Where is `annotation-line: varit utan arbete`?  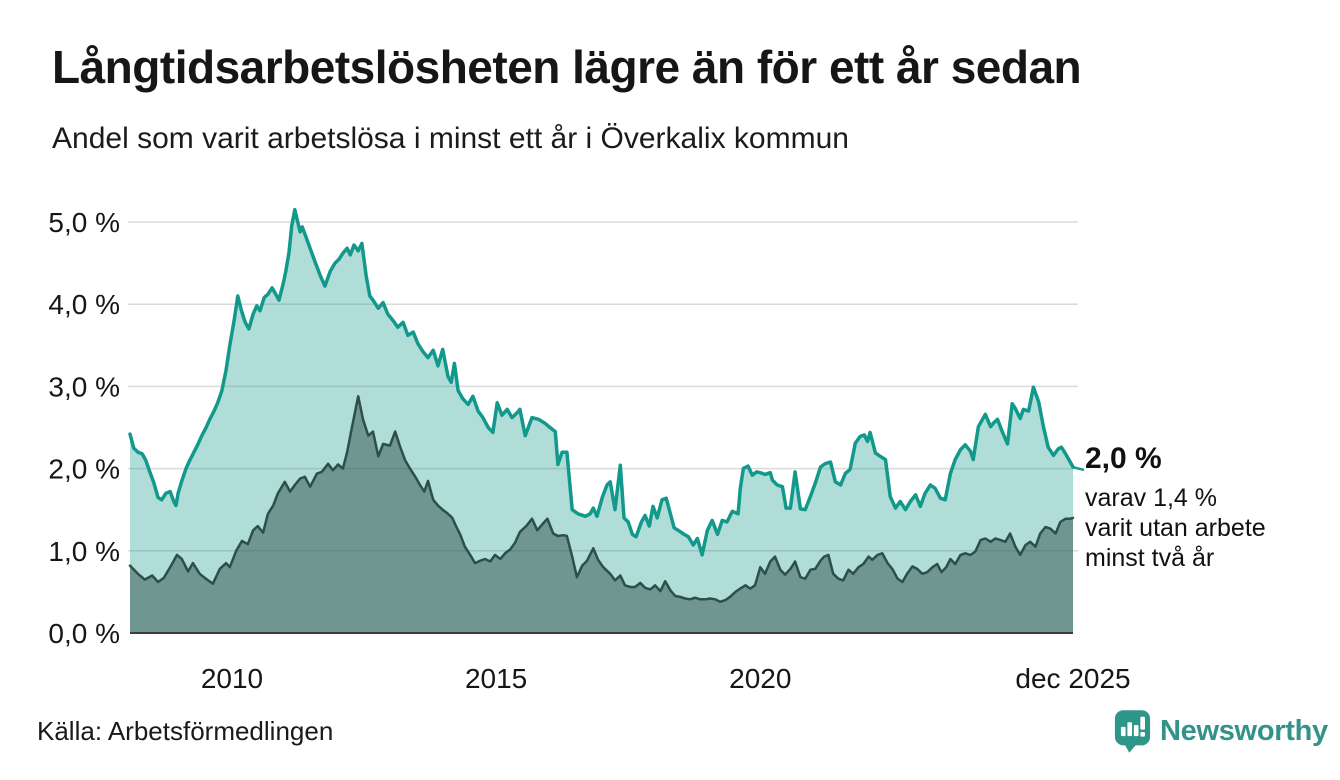 annotation-line: varit utan arbete is located at coordinates (1175, 528).